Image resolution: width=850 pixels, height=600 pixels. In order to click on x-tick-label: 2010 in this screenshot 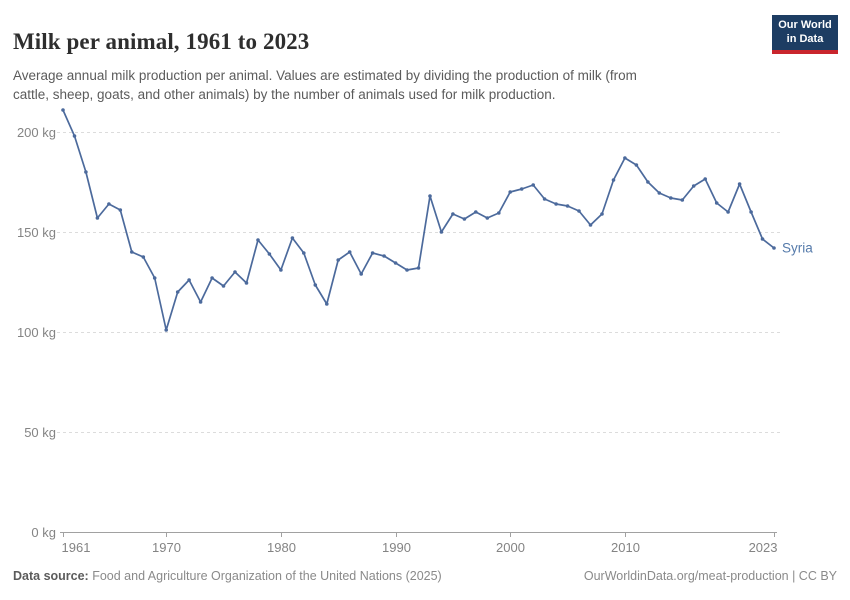, I will do `click(625, 547)`.